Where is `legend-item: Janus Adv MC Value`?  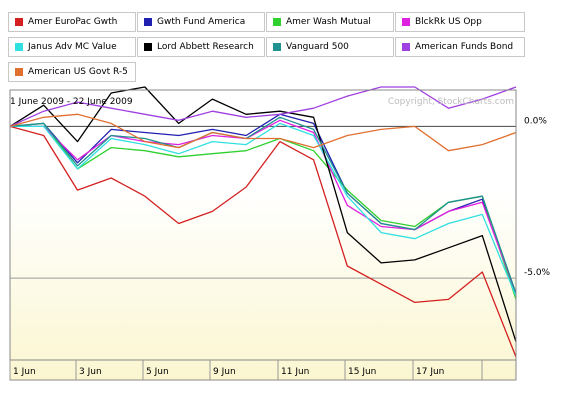 legend-item: Janus Adv MC Value is located at coordinates (72, 47).